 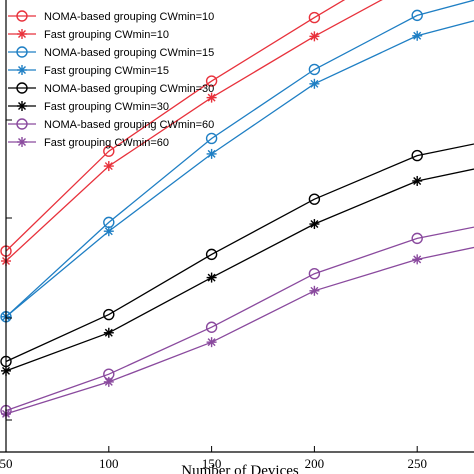 What do you see at coordinates (106, 71) in the screenshot?
I see `legend-label: Fast grouping CWmin=15` at bounding box center [106, 71].